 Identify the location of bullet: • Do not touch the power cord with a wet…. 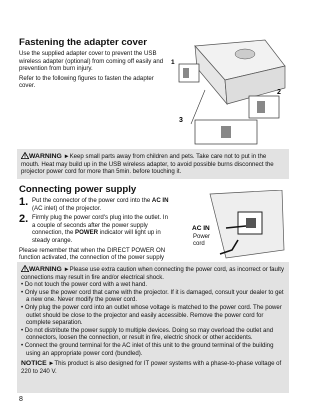
(84, 285).